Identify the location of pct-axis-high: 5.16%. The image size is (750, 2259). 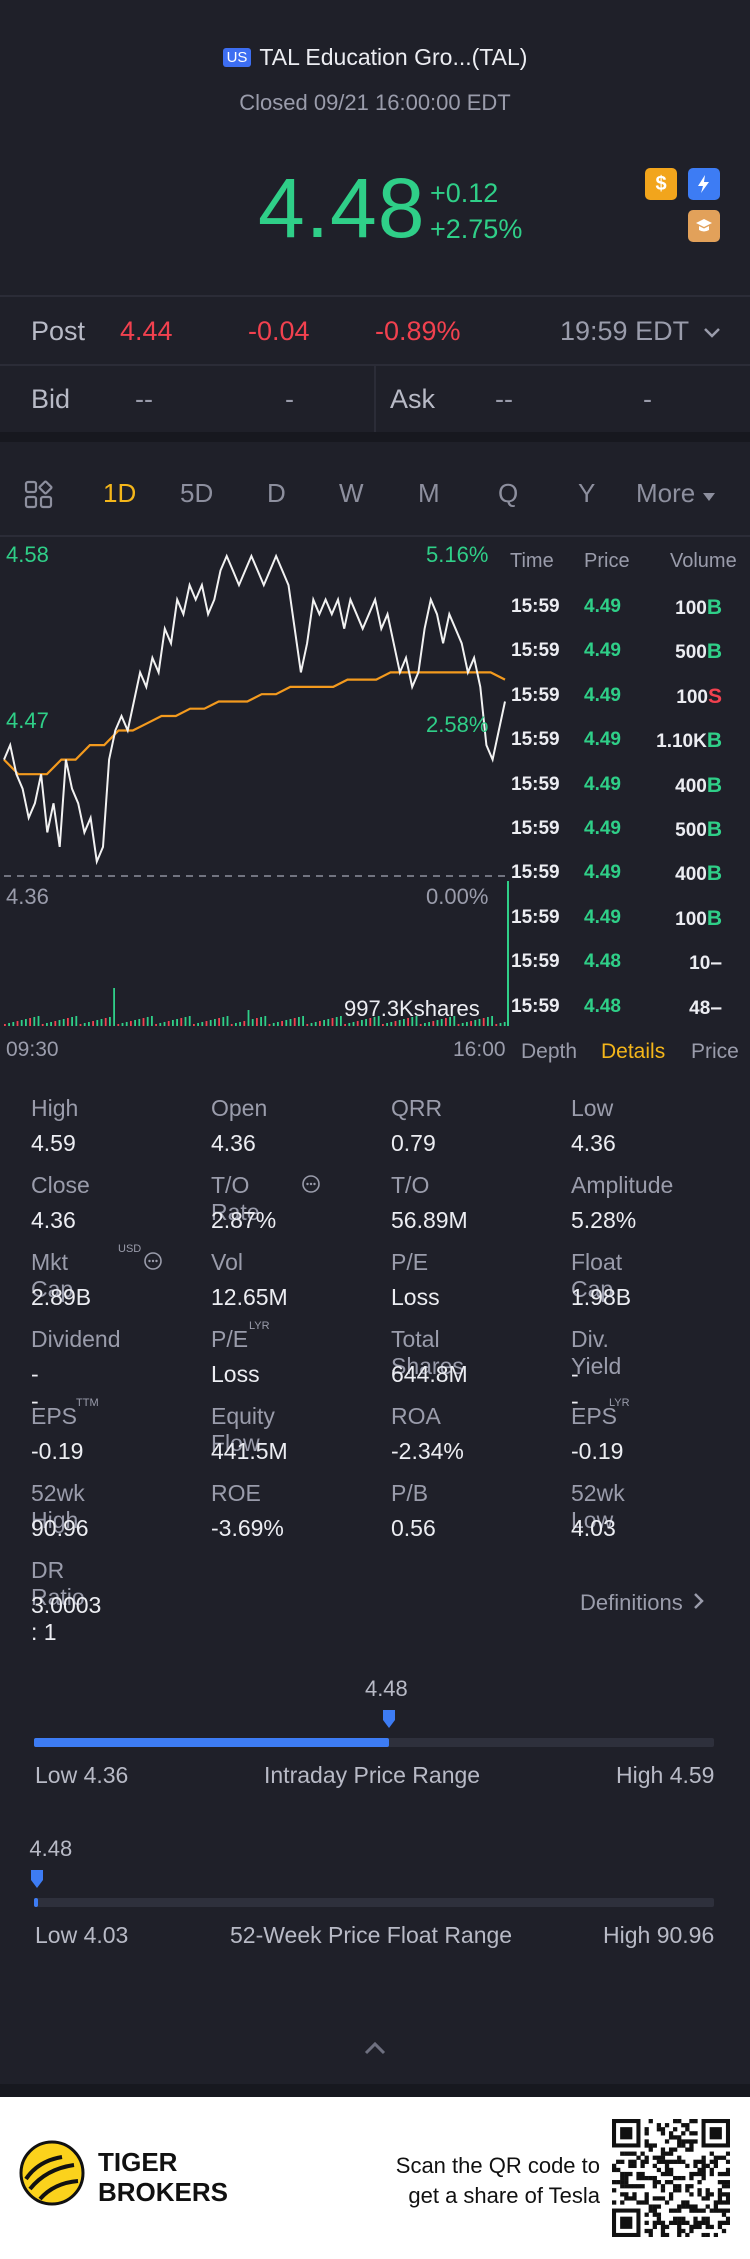
(457, 554).